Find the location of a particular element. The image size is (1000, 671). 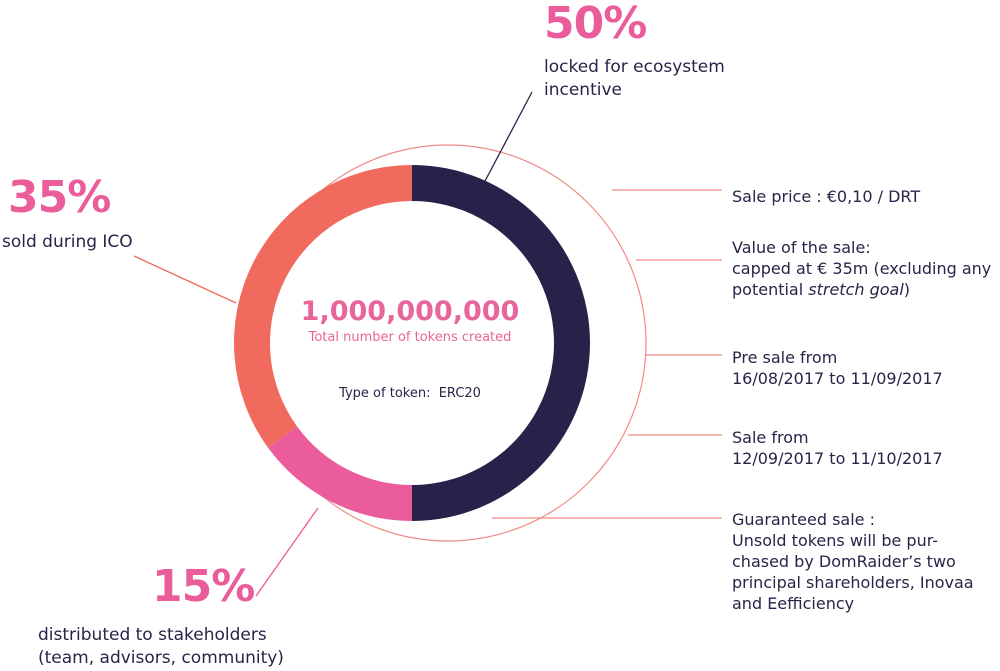

info-pre-sale-line2: 16/08/2017 to 11/09/2017 is located at coordinates (837, 378).